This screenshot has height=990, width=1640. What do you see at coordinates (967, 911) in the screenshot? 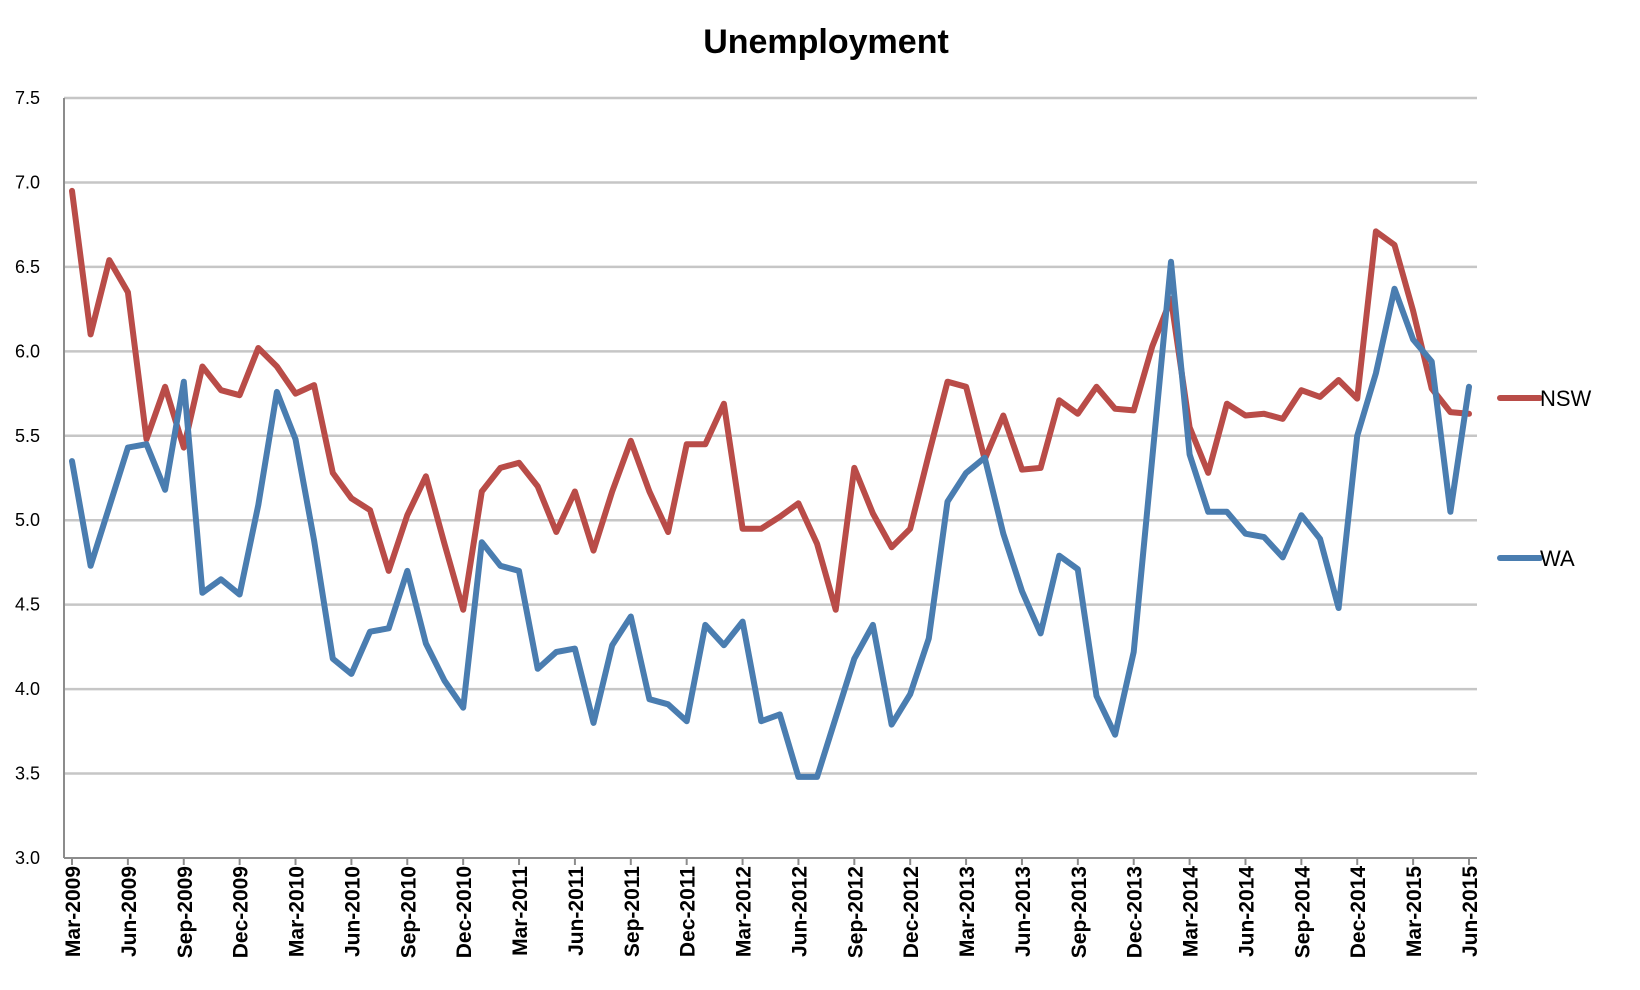
I see `x-tick-label: Mar-2013` at bounding box center [967, 911].